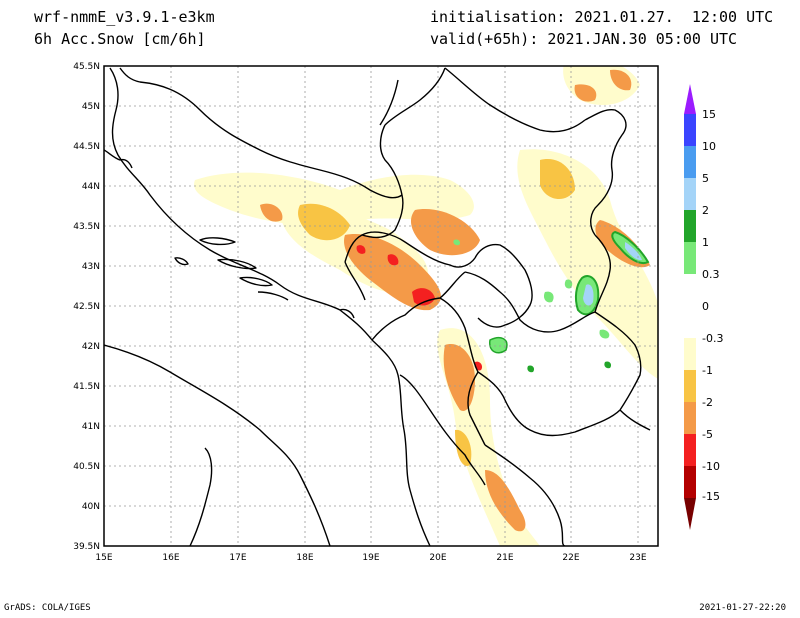 This screenshot has width=800, height=618. I want to click on lat-label: 43.5N, so click(86, 227).